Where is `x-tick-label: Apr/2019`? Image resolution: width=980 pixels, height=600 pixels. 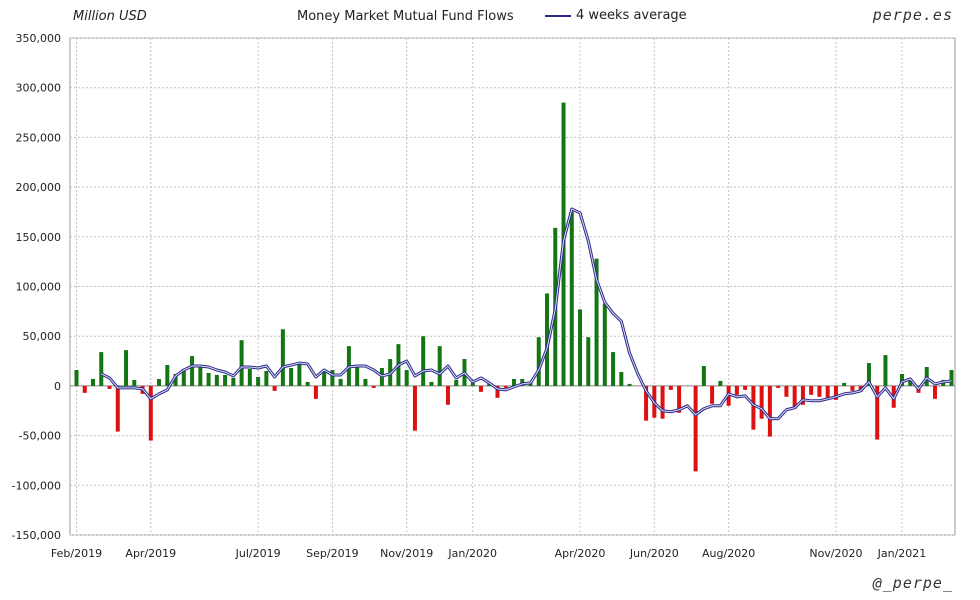
x-tick-label: Apr/2019 is located at coordinates (150, 553).